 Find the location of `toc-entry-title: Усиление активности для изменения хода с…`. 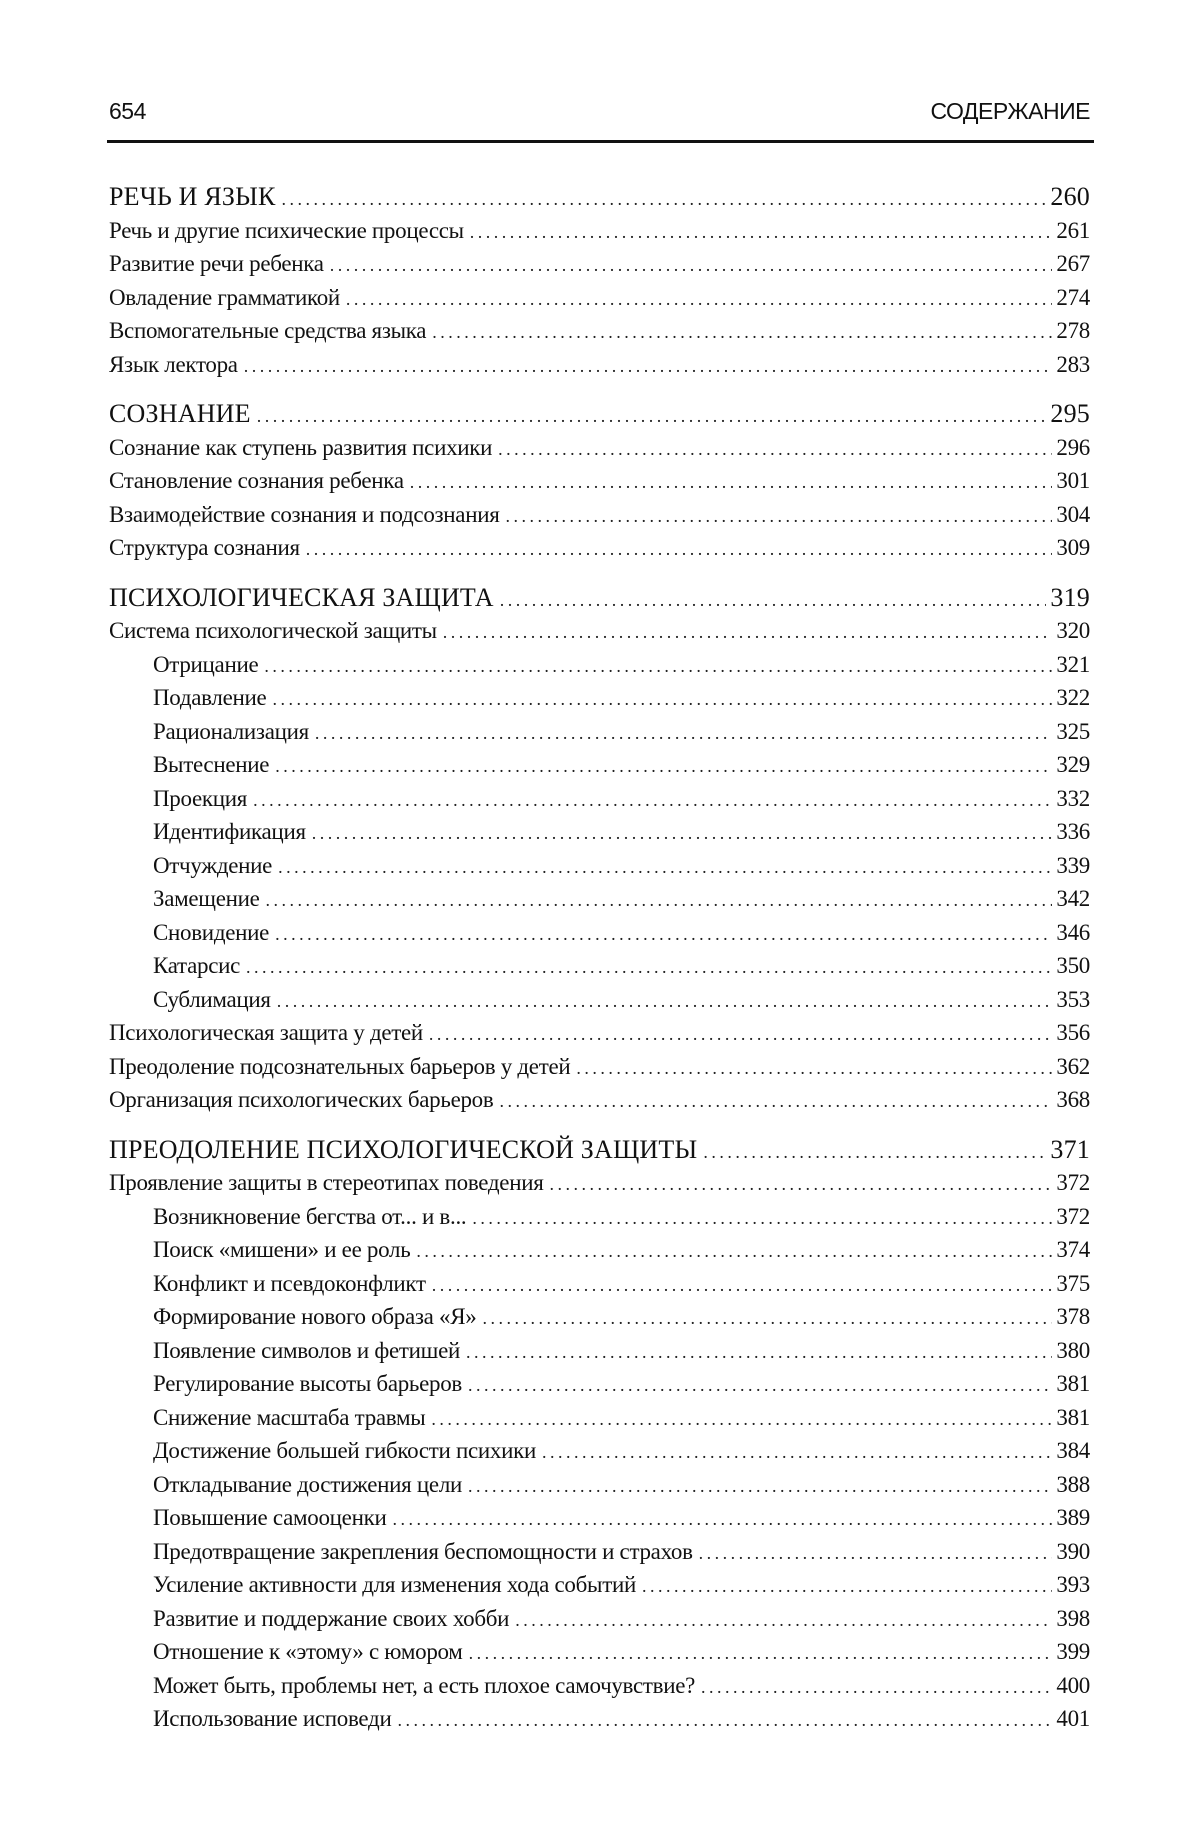

toc-entry-title: Усиление активности для изменения хода с… is located at coordinates (375, 1585).